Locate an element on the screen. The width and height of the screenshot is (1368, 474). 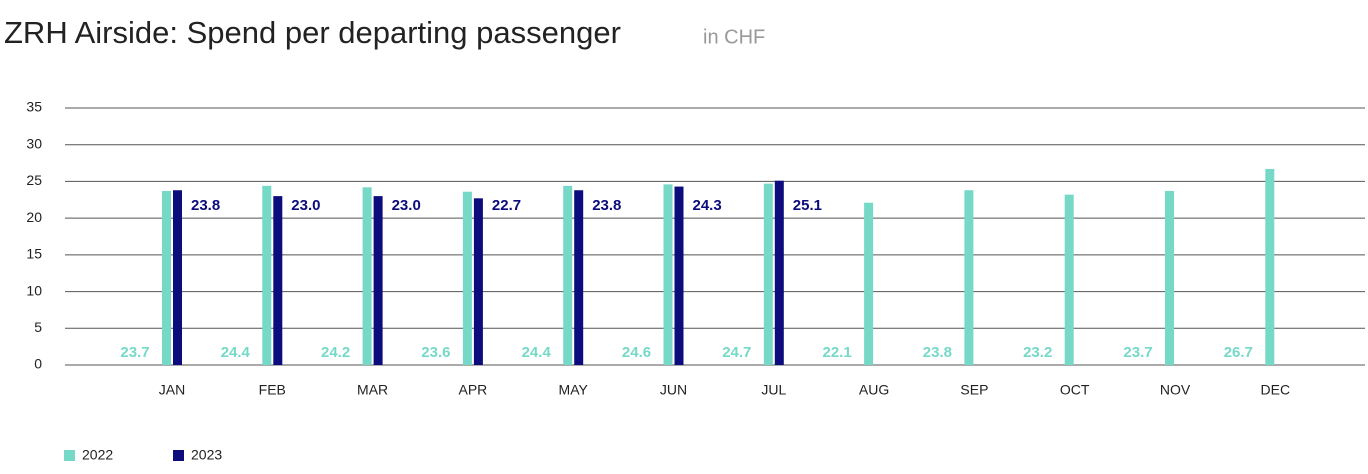
x-tick-label: OCT is located at coordinates (1075, 390).